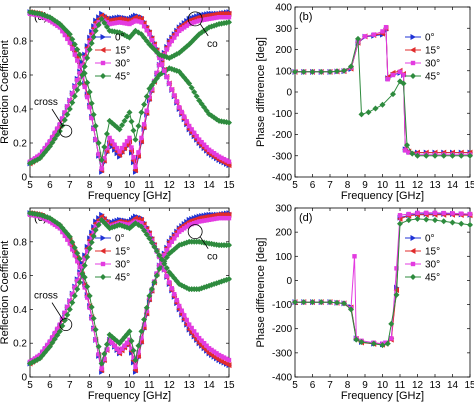  Describe the element at coordinates (90, 385) in the screenshot. I see `x-tick-label: 8` at that location.